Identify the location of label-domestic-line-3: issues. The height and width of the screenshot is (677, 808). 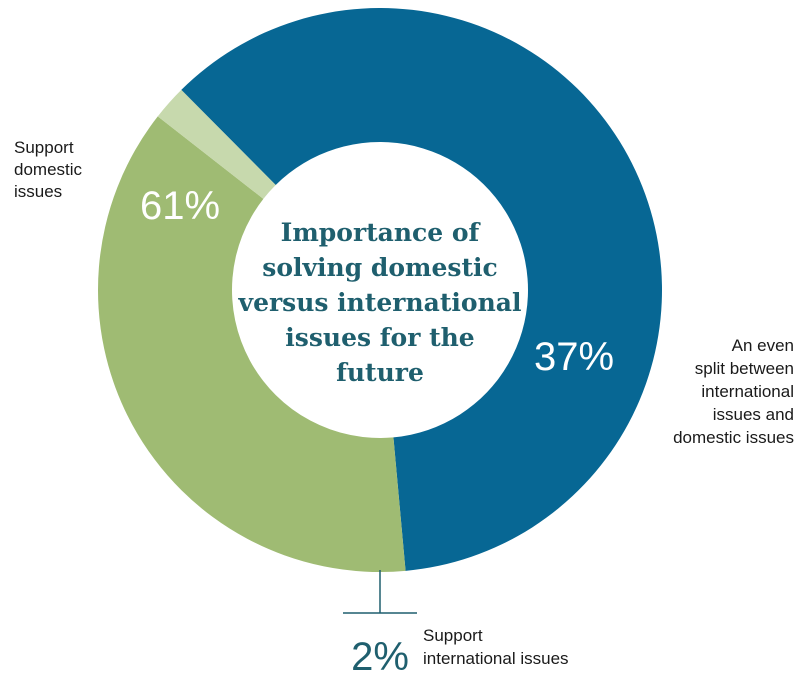
(38, 191).